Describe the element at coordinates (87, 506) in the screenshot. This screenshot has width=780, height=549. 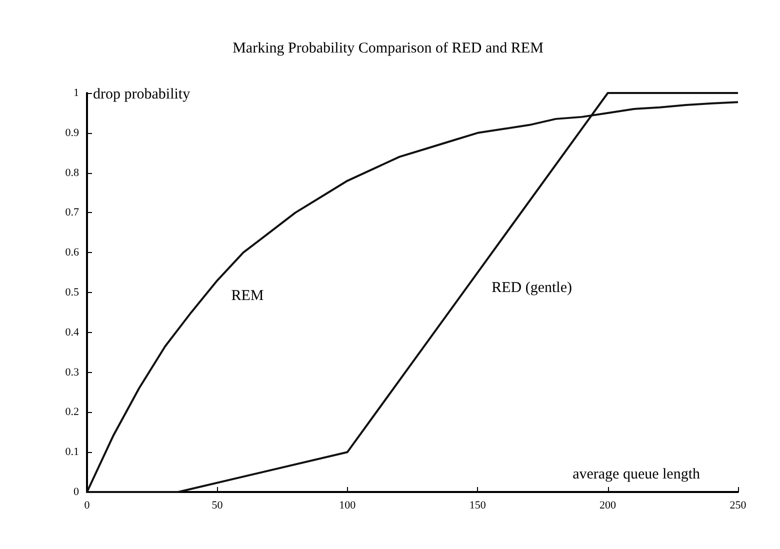
I see `x-tick-label: 0` at that location.